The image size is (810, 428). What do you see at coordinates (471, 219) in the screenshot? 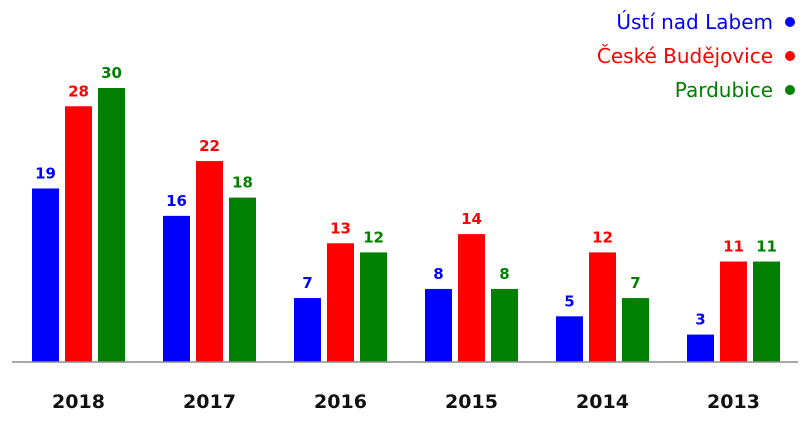
I see `data-label: 14` at bounding box center [471, 219].